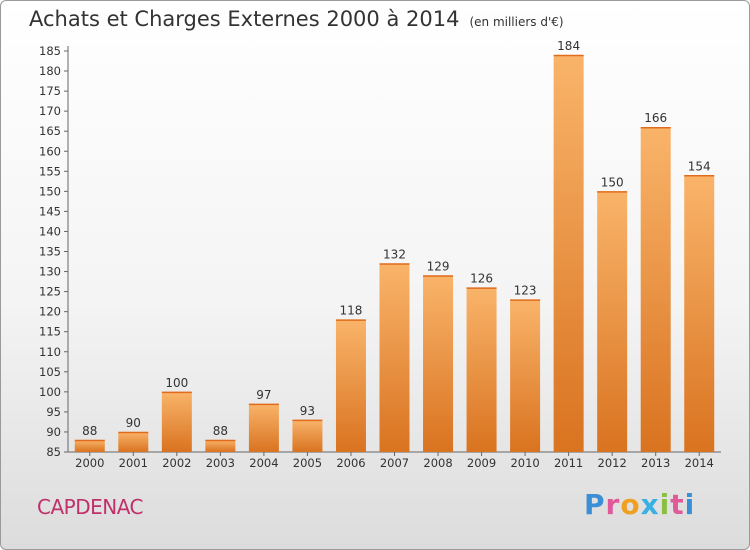 The width and height of the screenshot is (750, 550). I want to click on y-tick-label: 175, so click(50, 91).